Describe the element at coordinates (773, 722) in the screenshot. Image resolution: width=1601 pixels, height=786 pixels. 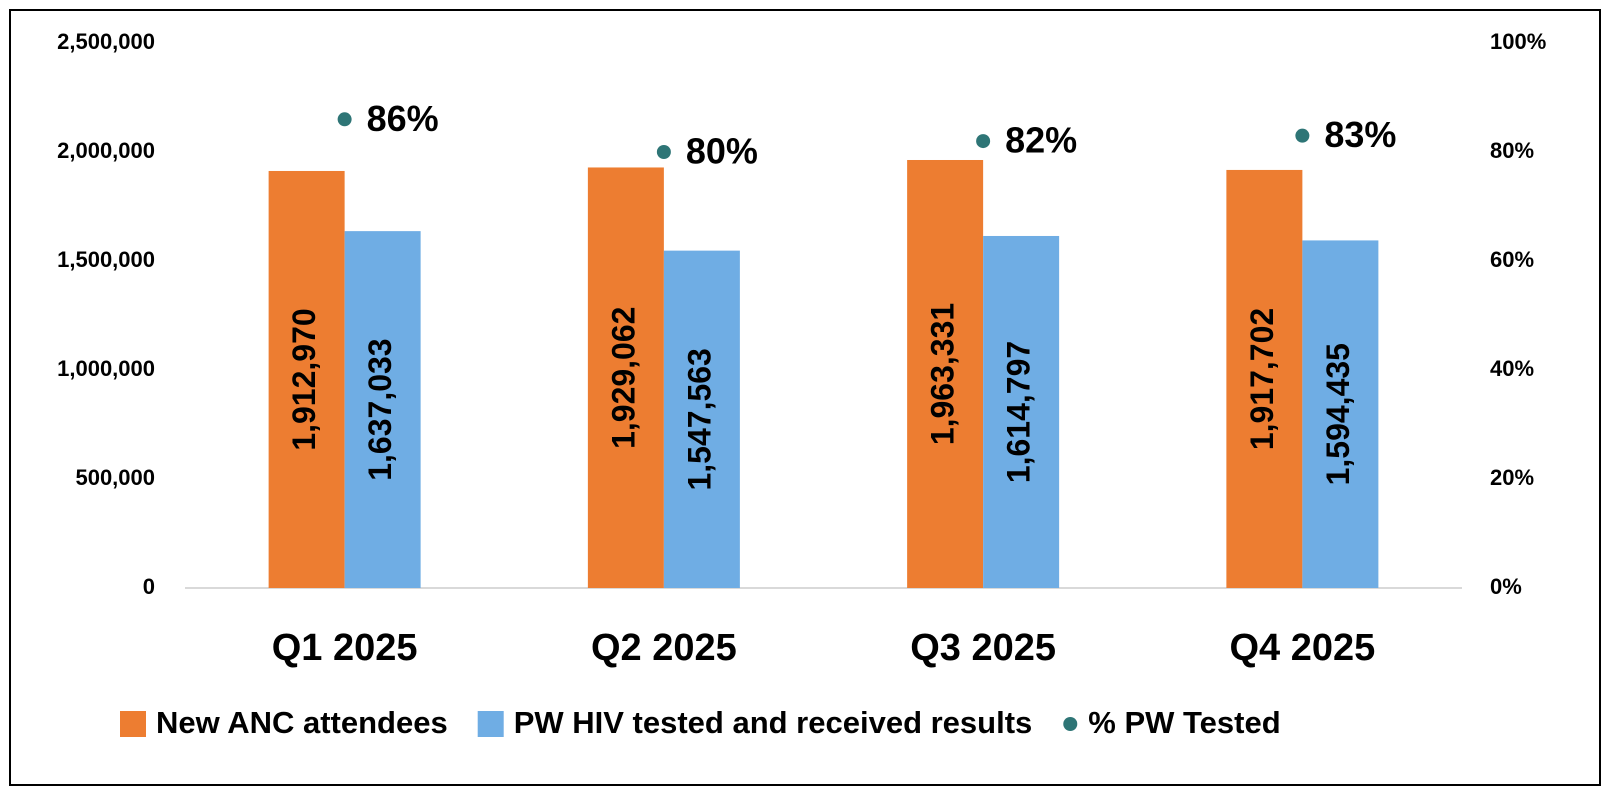
I see `legend-label: PW HIV tested and received results` at that location.